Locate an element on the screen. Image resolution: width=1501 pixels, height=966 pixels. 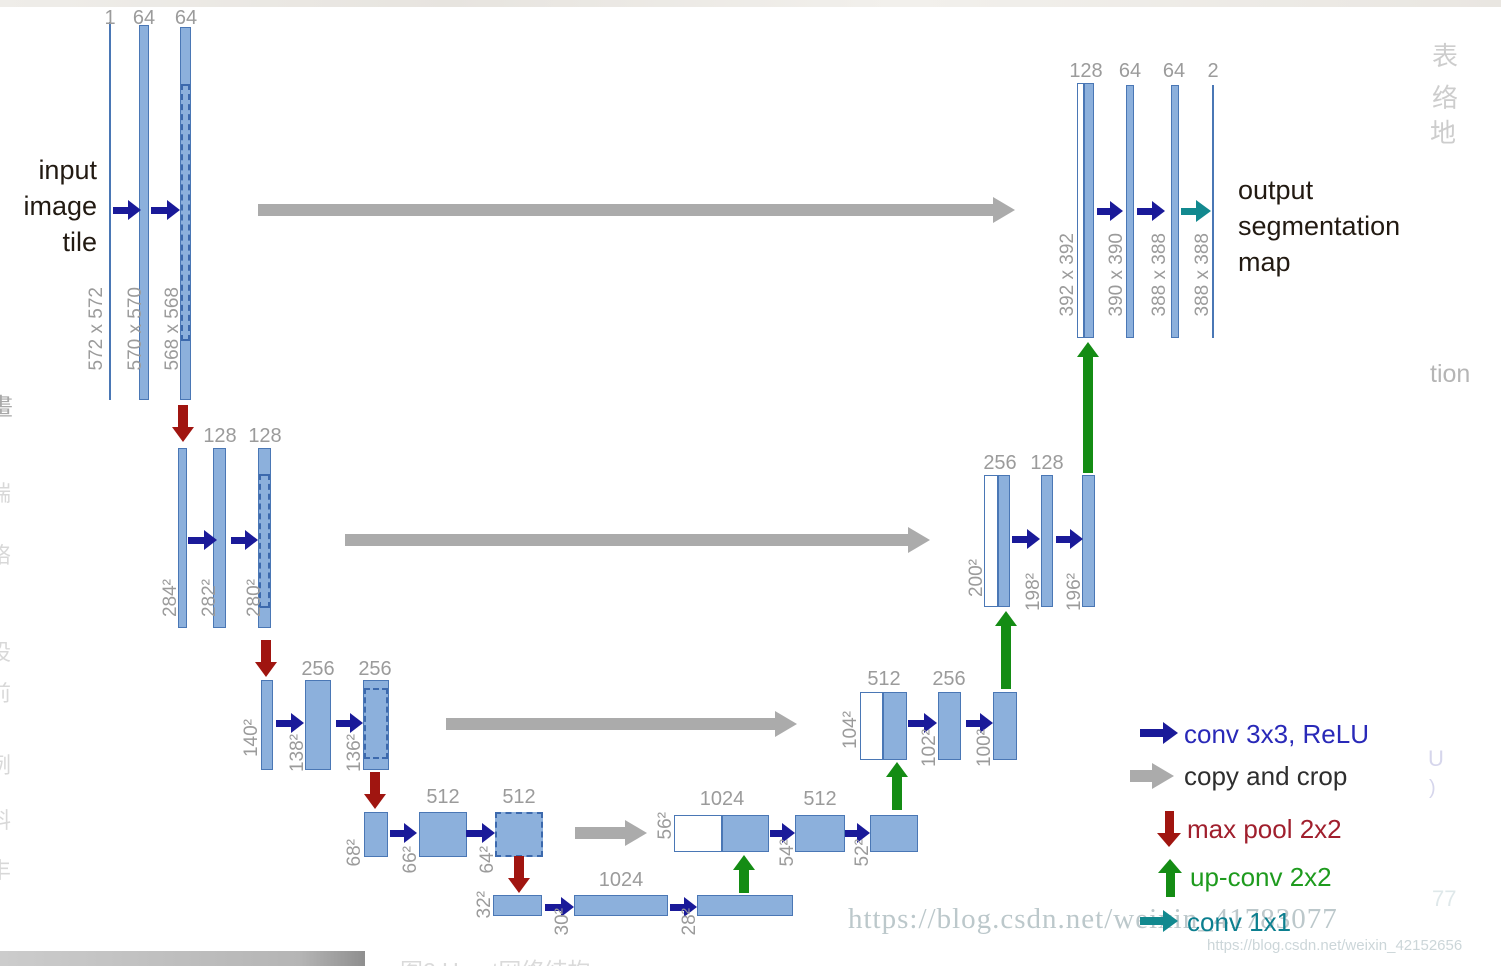
size-label: 102² is located at coordinates (929, 748).